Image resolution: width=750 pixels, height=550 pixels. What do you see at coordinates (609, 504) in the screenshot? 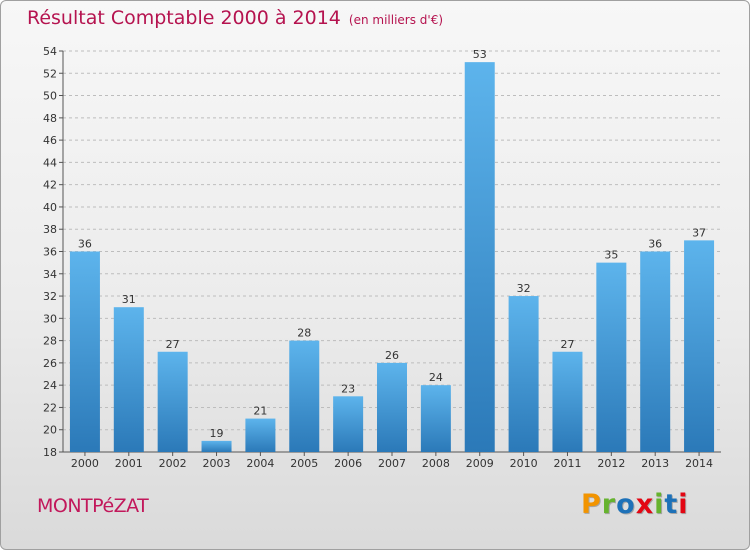
I see `logo-letter: r` at bounding box center [609, 504].